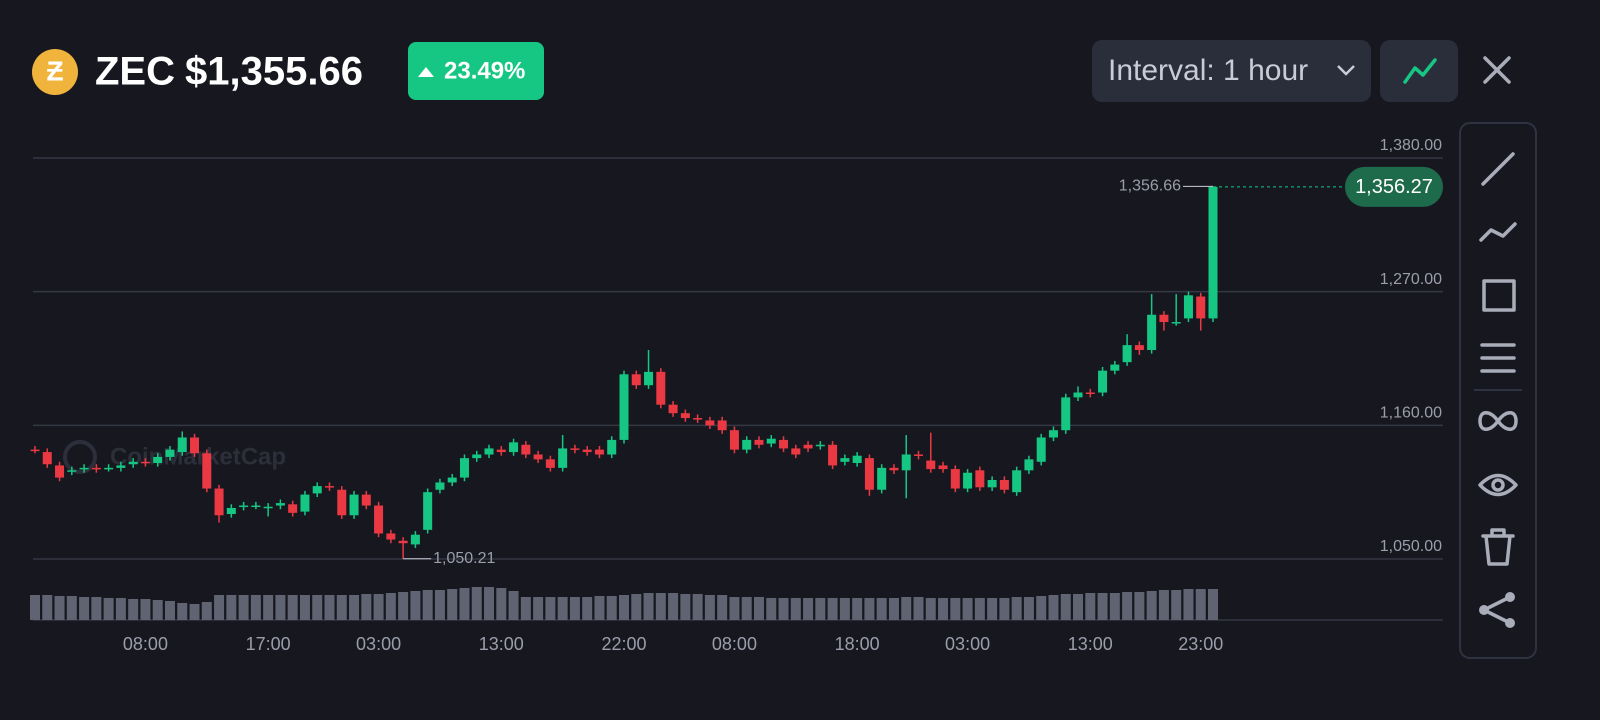  I want to click on tool-line, so click(1498, 169).